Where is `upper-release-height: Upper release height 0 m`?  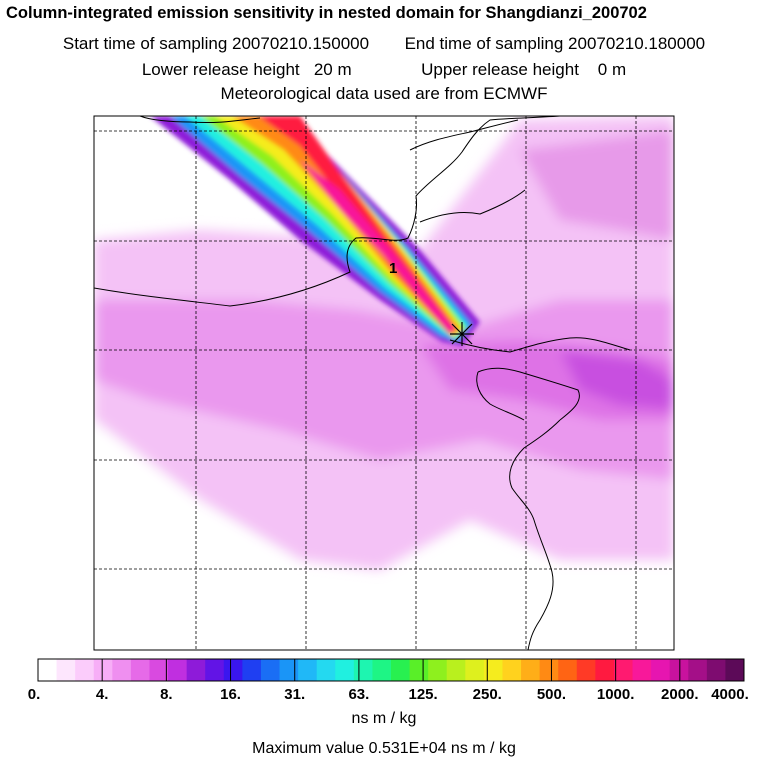
upper-release-height: Upper release height 0 m is located at coordinates (524, 69).